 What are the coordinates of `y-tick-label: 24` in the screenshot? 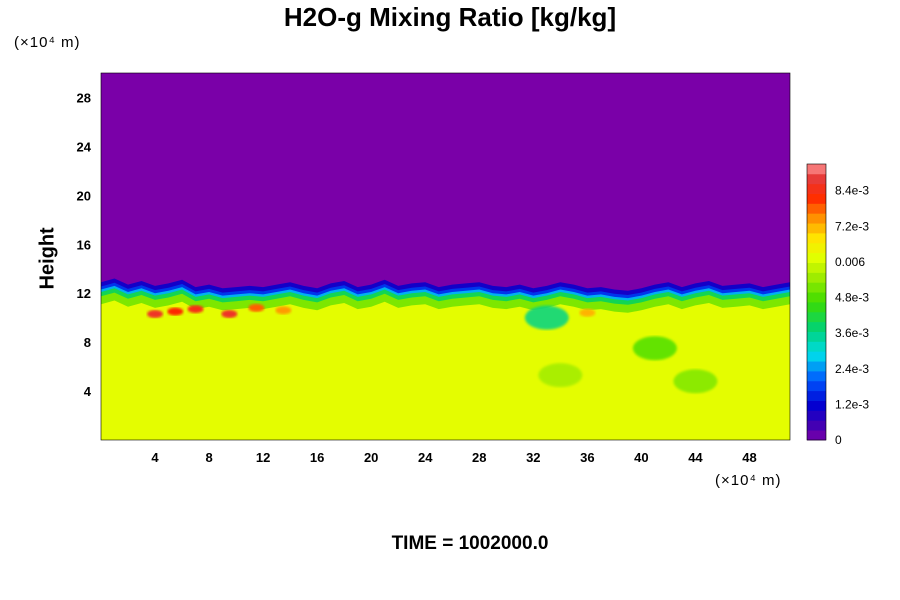 It's located at (84, 146).